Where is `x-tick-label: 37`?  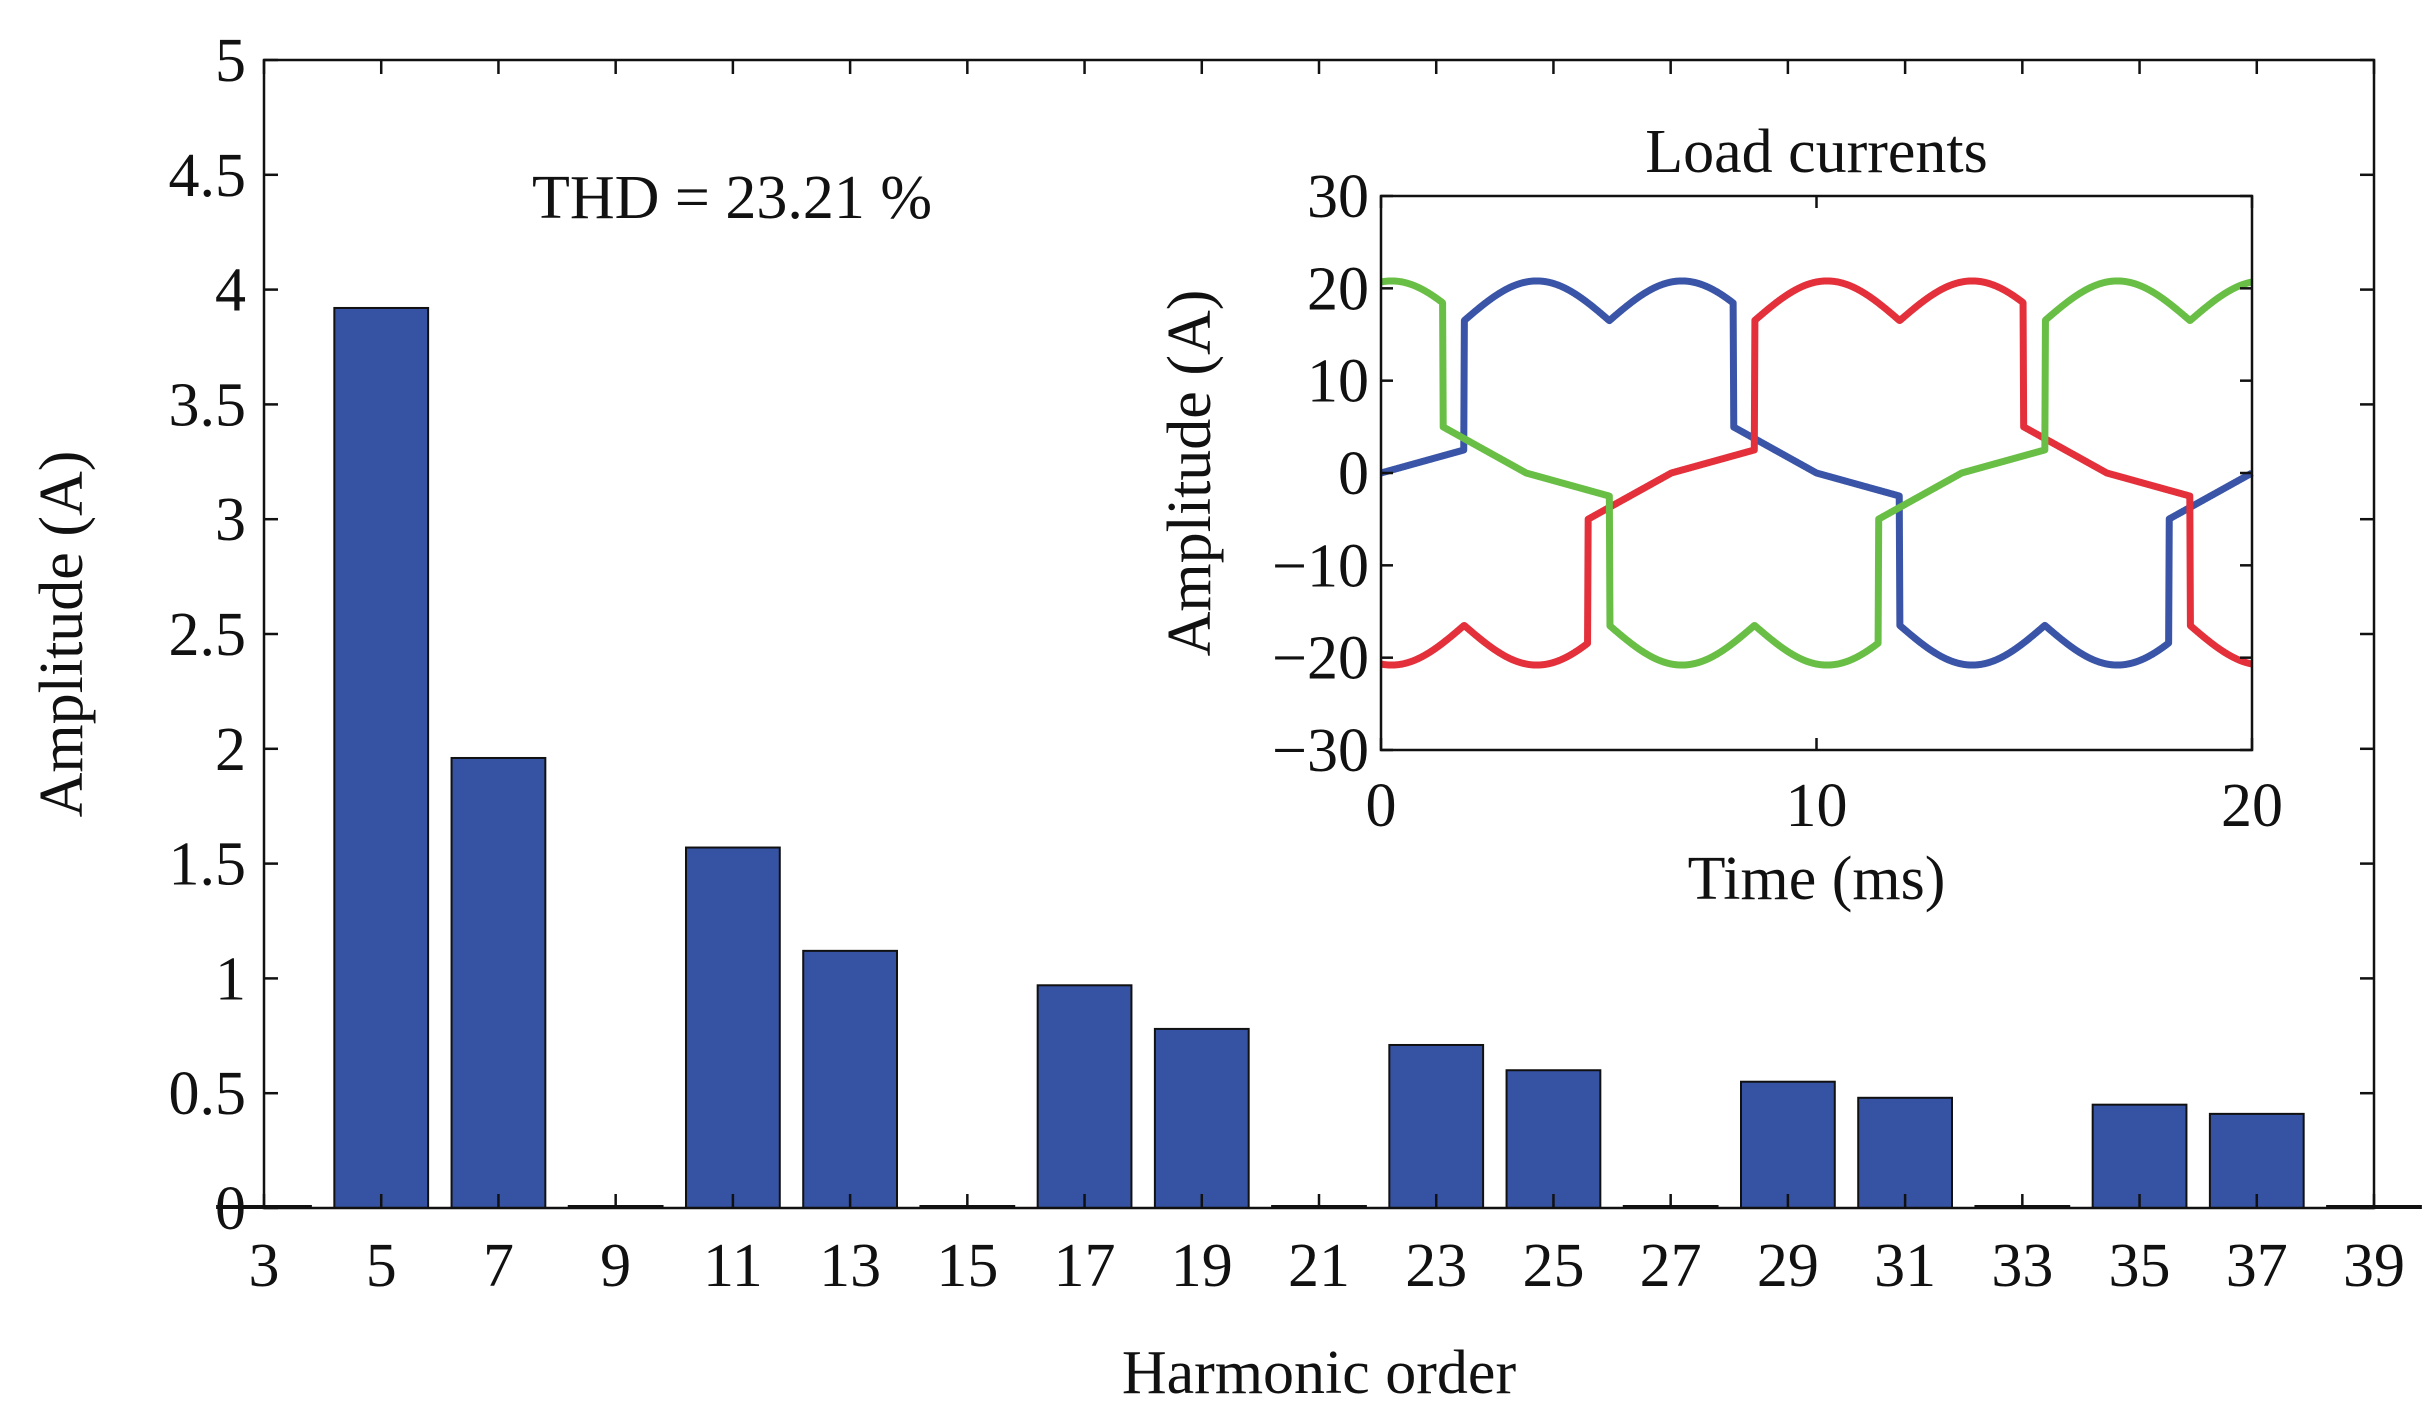 x-tick-label: 37 is located at coordinates (2257, 1266).